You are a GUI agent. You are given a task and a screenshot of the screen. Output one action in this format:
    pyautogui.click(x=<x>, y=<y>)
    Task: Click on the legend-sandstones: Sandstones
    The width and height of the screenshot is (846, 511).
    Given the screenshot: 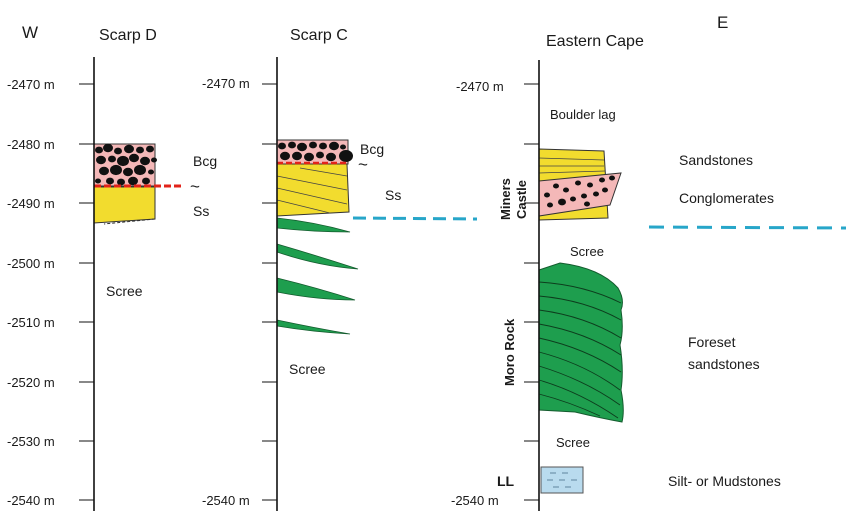 What is the action you would take?
    pyautogui.click(x=716, y=160)
    